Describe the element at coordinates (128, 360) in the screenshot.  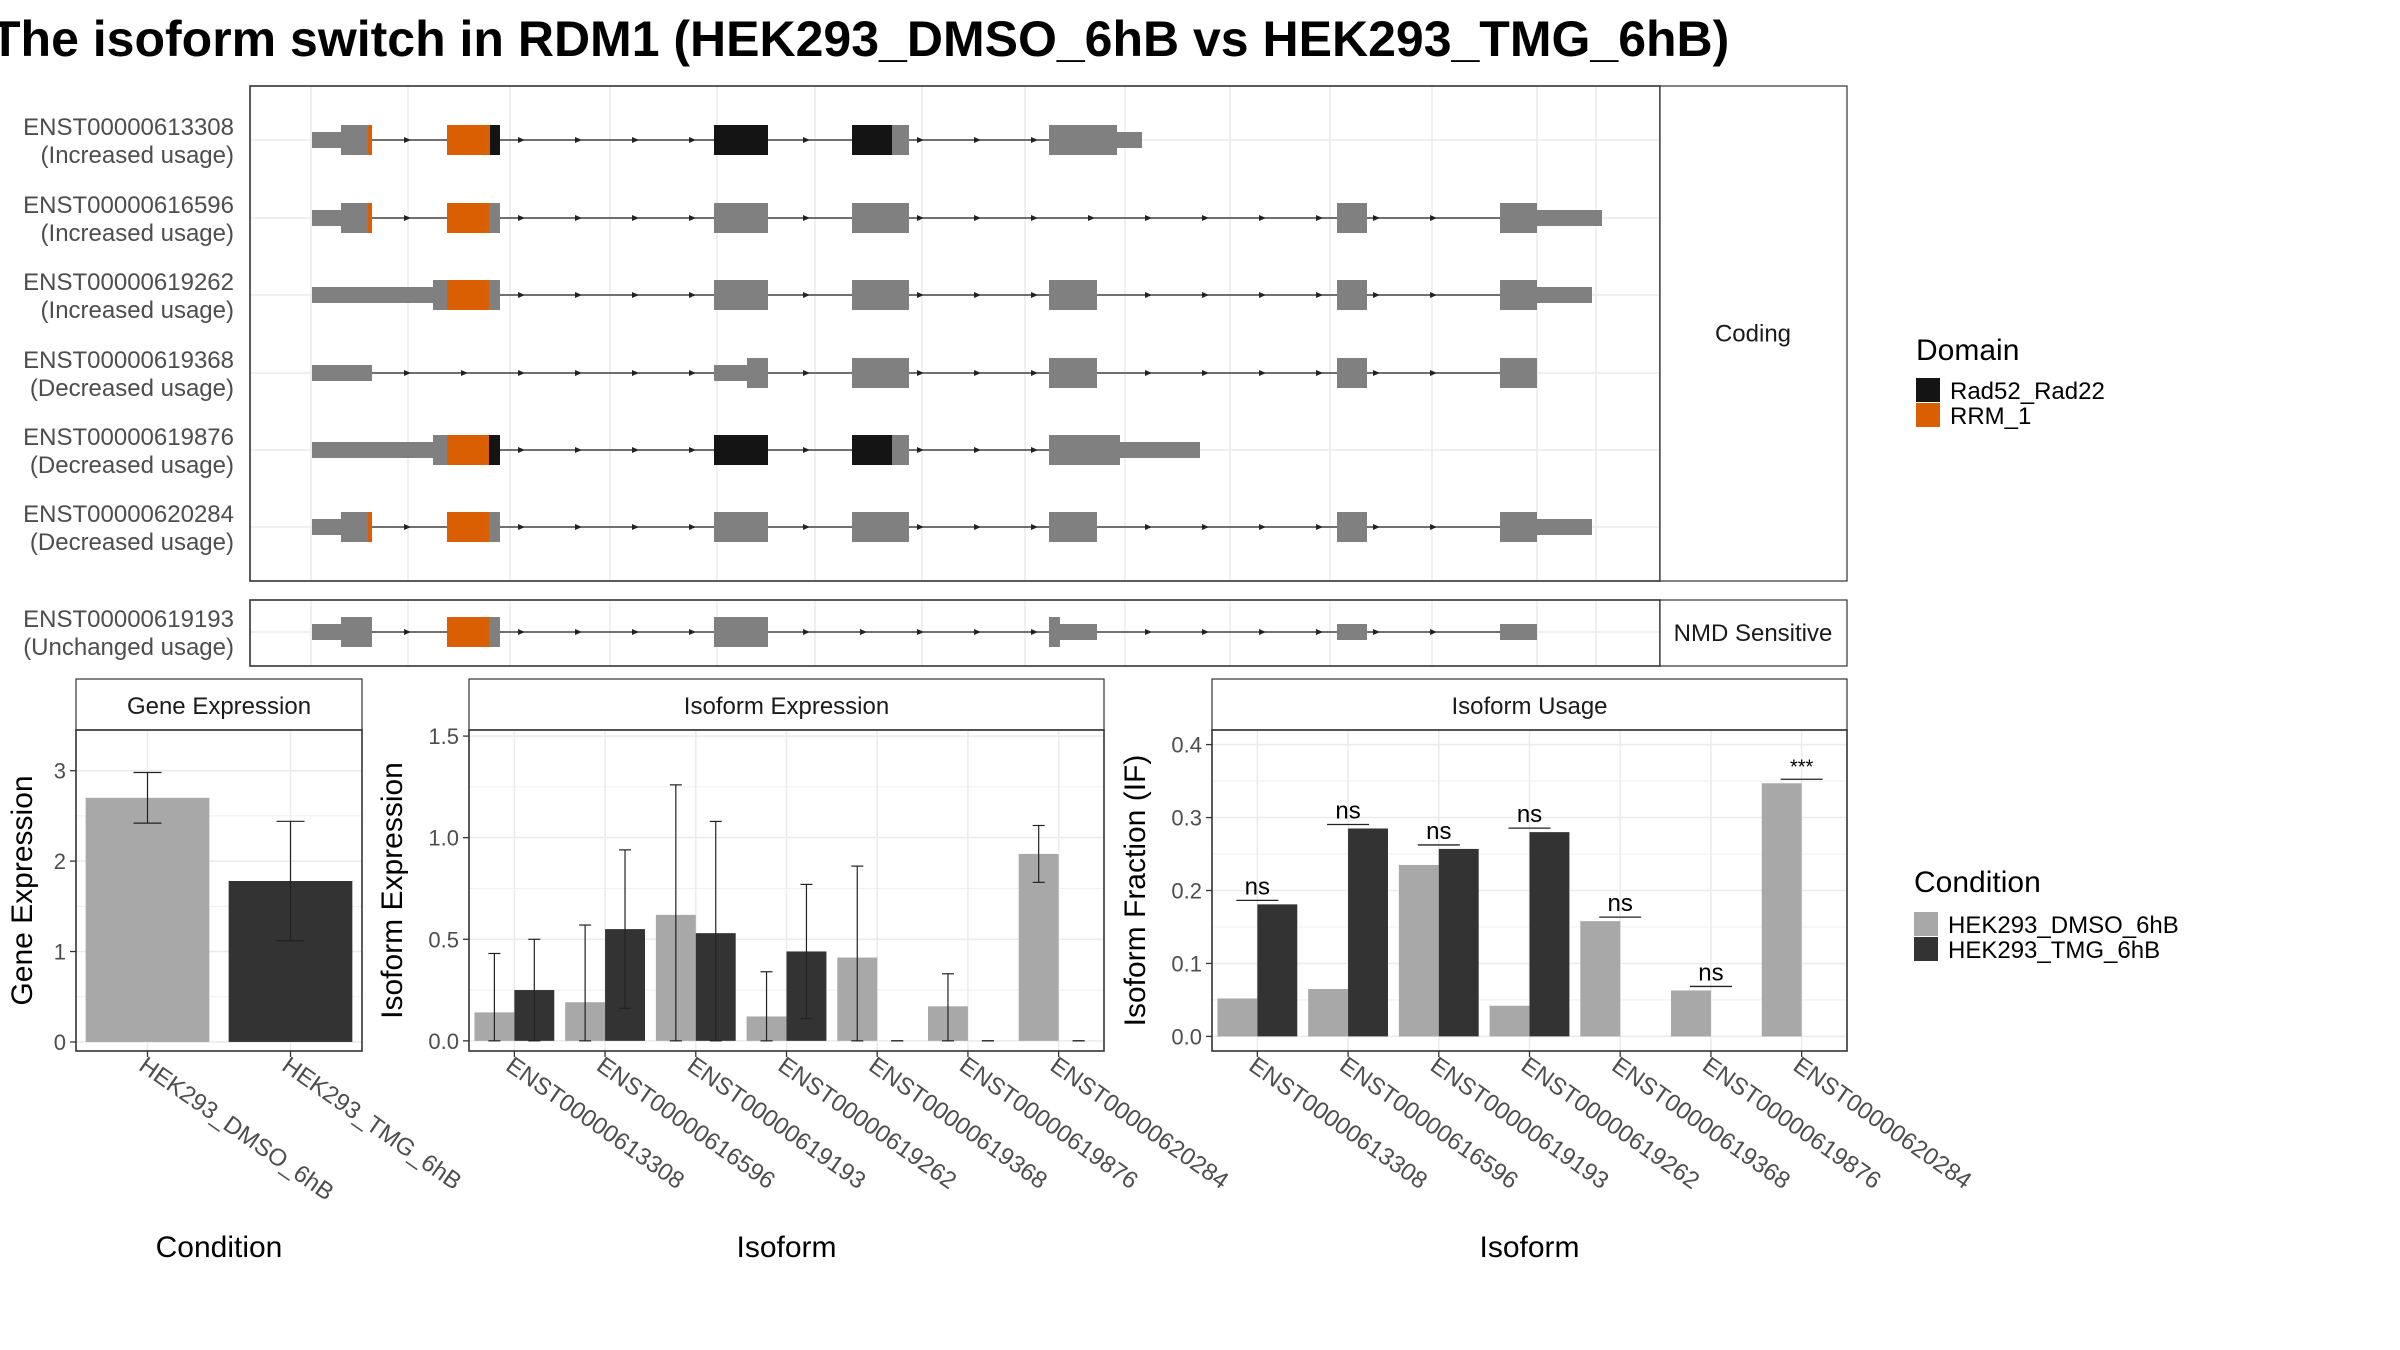
I see `isoform-label-id: ENST00000619368` at that location.